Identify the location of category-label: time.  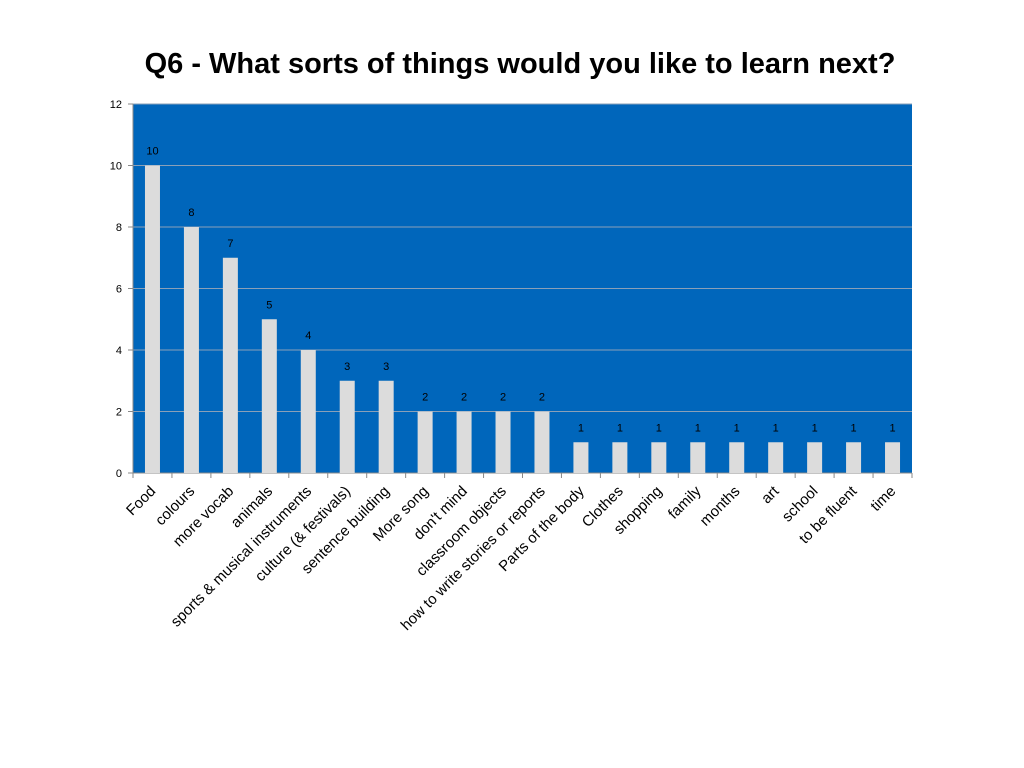
(883, 499).